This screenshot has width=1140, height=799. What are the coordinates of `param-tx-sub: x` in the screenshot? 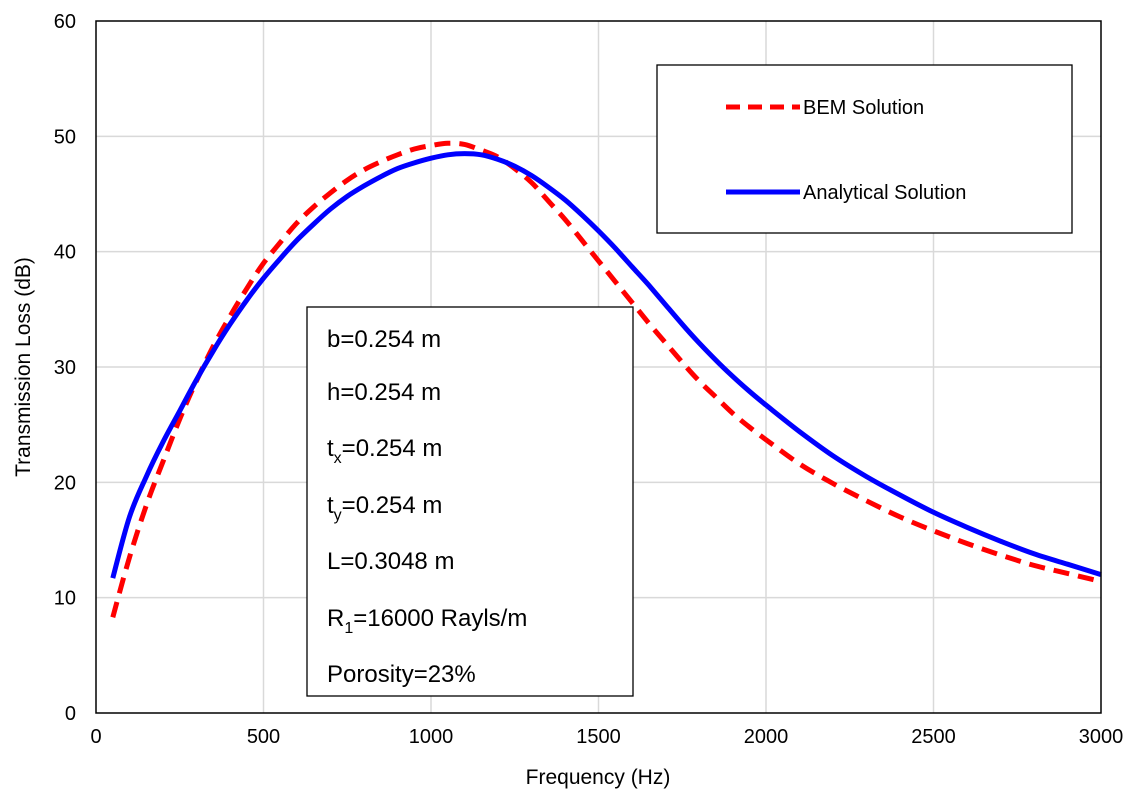 It's located at (338, 458).